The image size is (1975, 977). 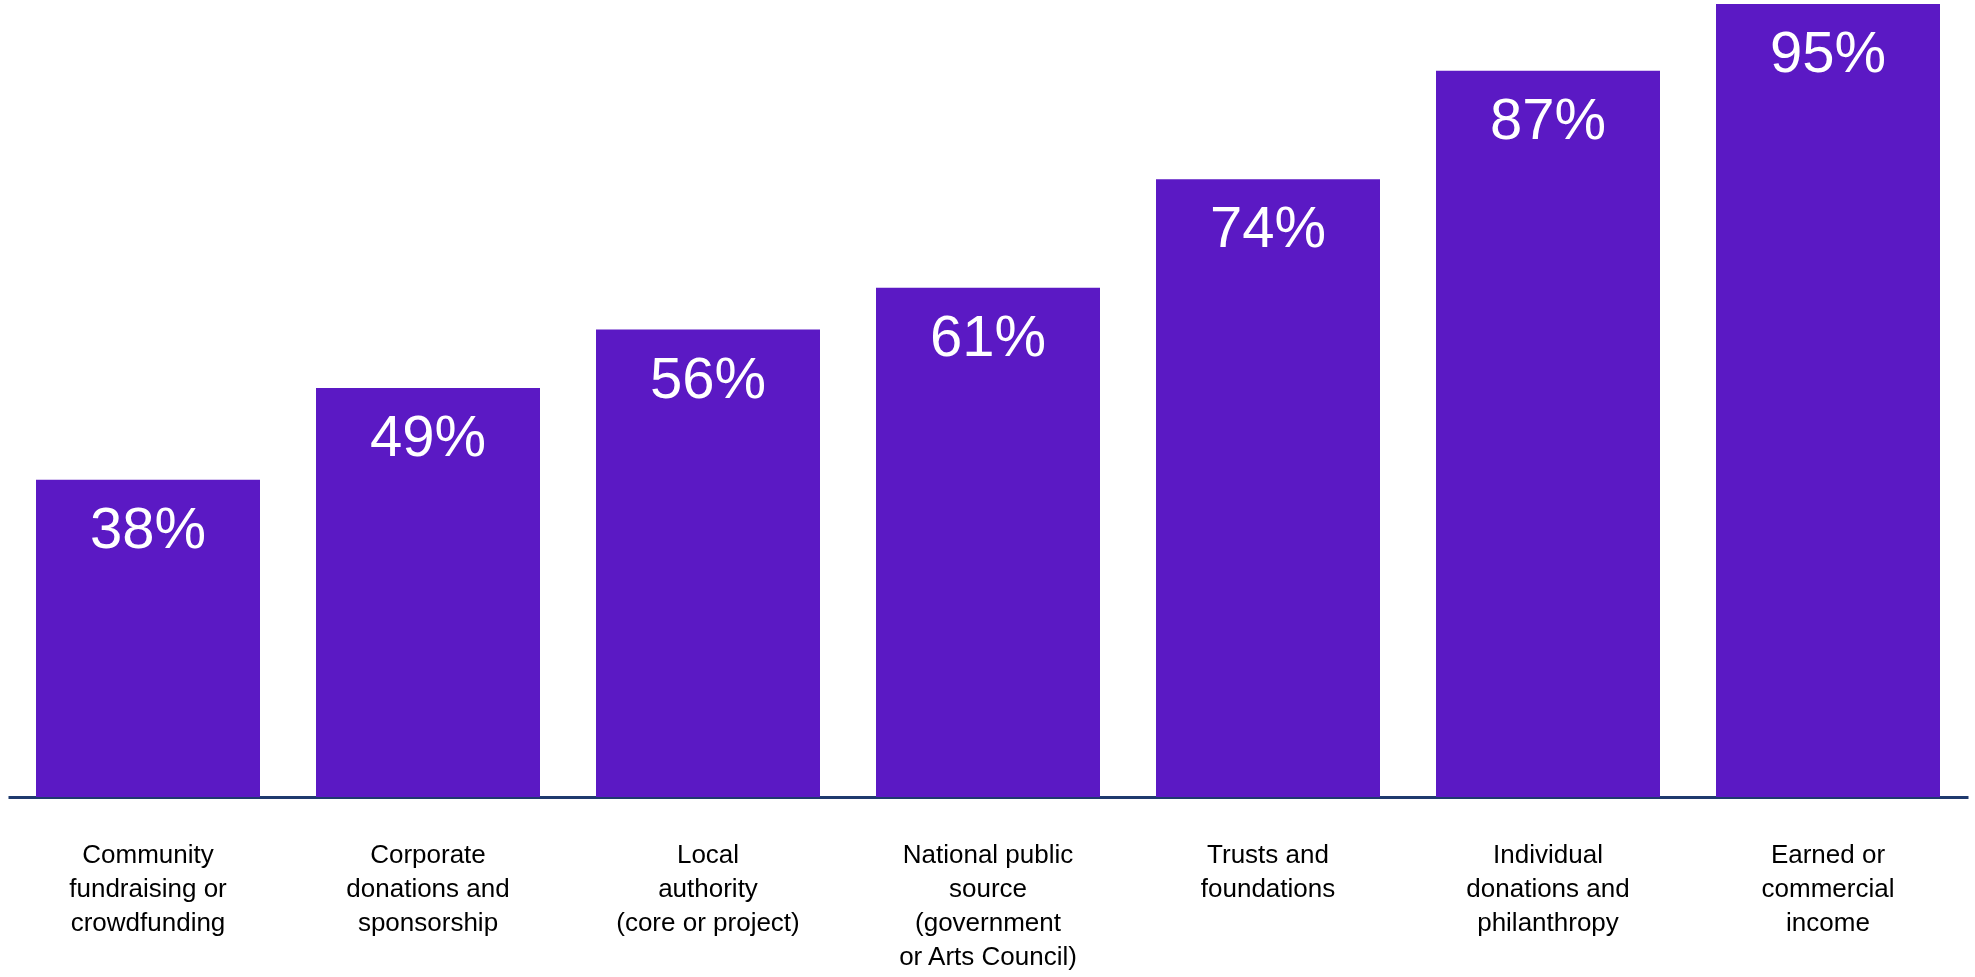 What do you see at coordinates (708, 888) in the screenshot?
I see `x-tick-label: Local authority (core or project)` at bounding box center [708, 888].